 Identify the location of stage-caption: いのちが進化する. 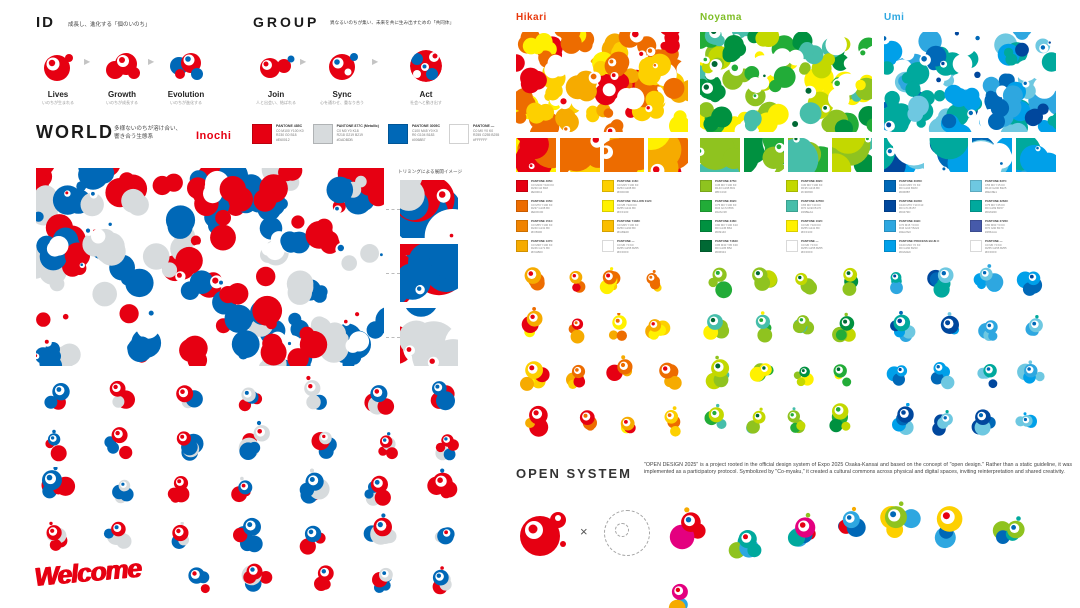
(186, 102).